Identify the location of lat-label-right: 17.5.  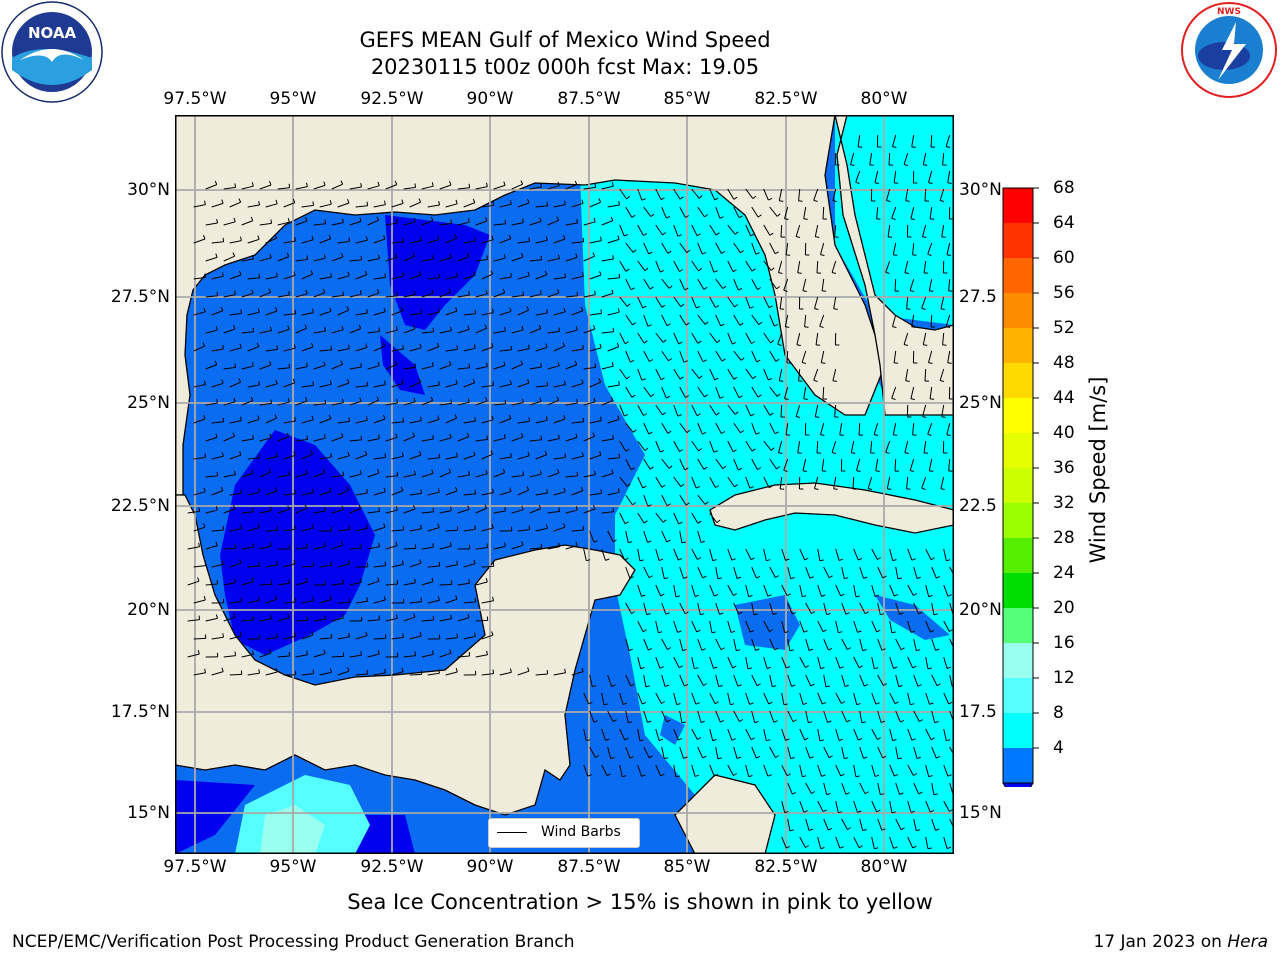
(978, 712).